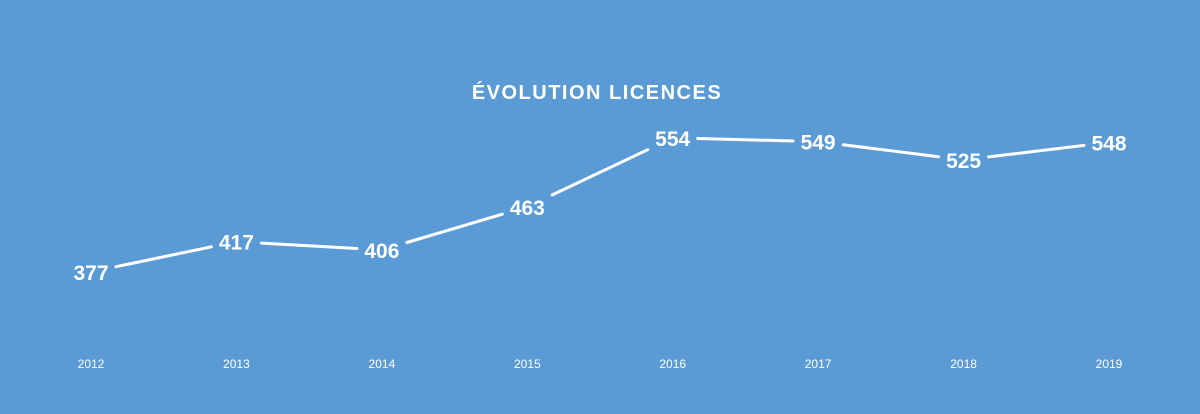 The image size is (1200, 414). What do you see at coordinates (90, 273) in the screenshot?
I see `data-label: 377` at bounding box center [90, 273].